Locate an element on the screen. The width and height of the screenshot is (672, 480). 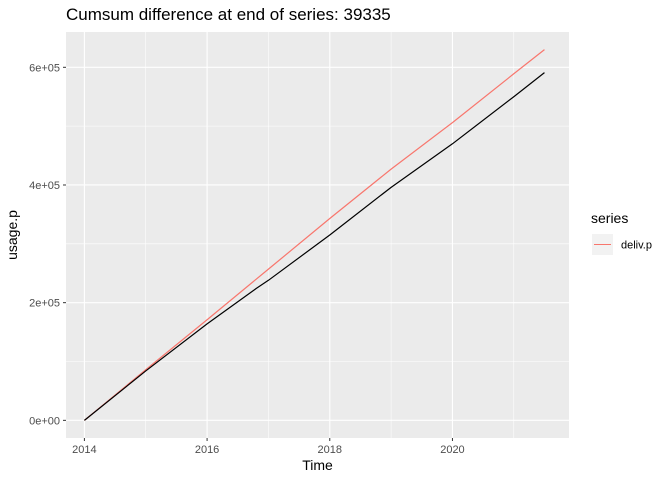
x-tick-label: 2016 is located at coordinates (207, 450).